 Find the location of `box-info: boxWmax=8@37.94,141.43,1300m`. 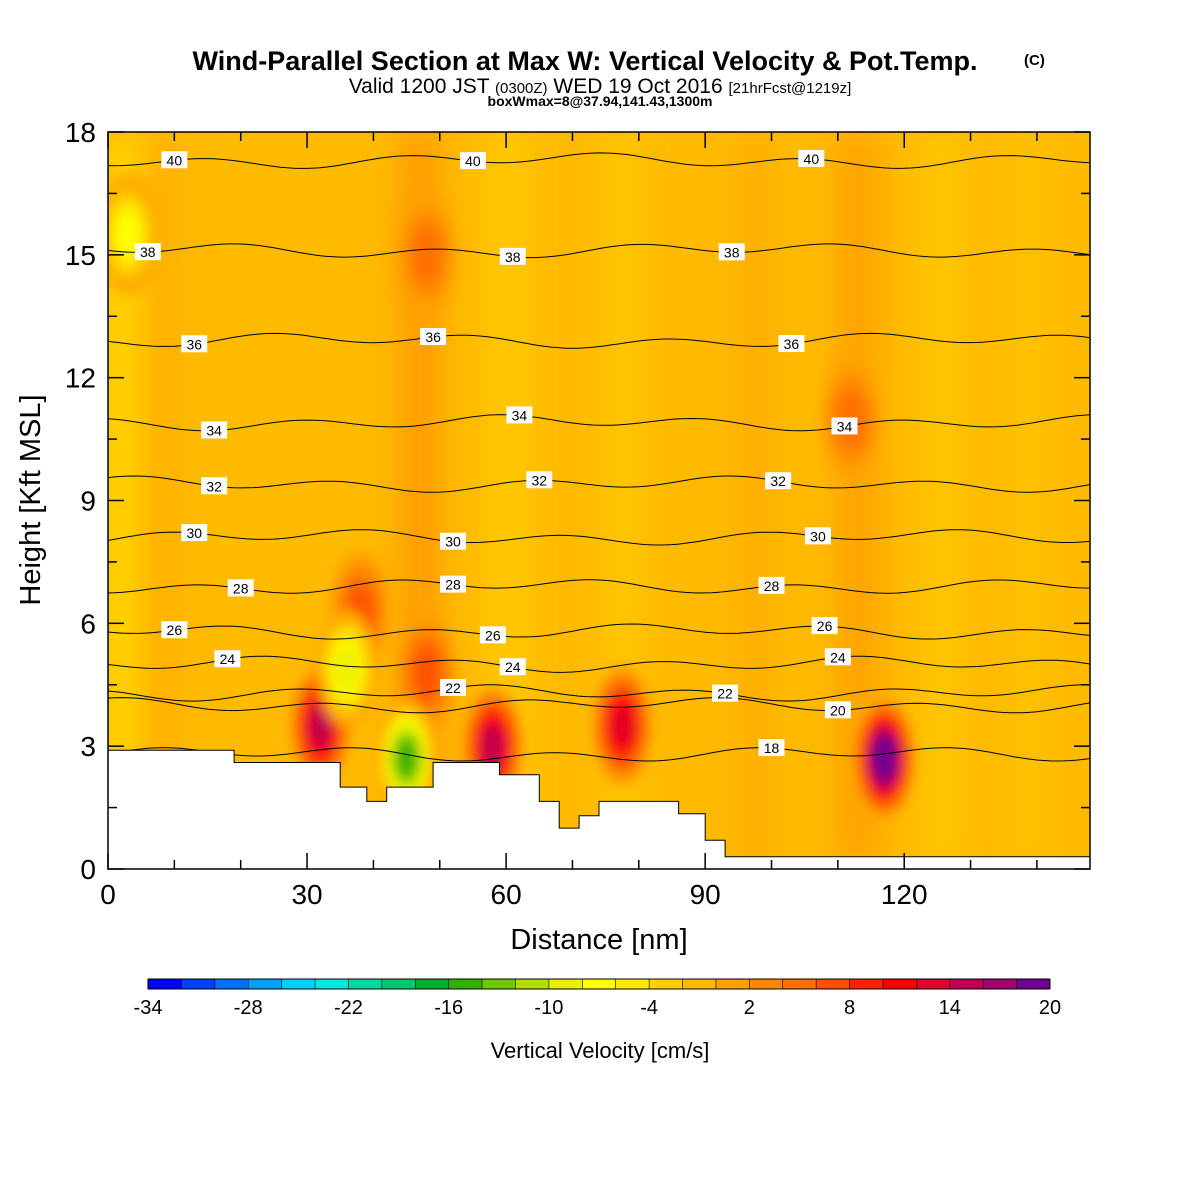

box-info: boxWmax=8@37.94,141.43,1300m is located at coordinates (600, 101).